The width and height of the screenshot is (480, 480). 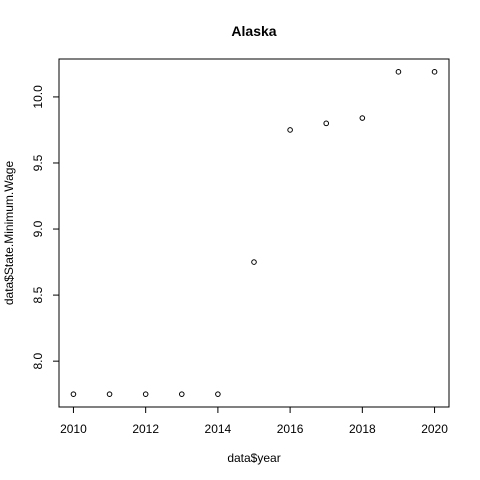 What do you see at coordinates (73, 429) in the screenshot?
I see `x-tick-label: 2010` at bounding box center [73, 429].